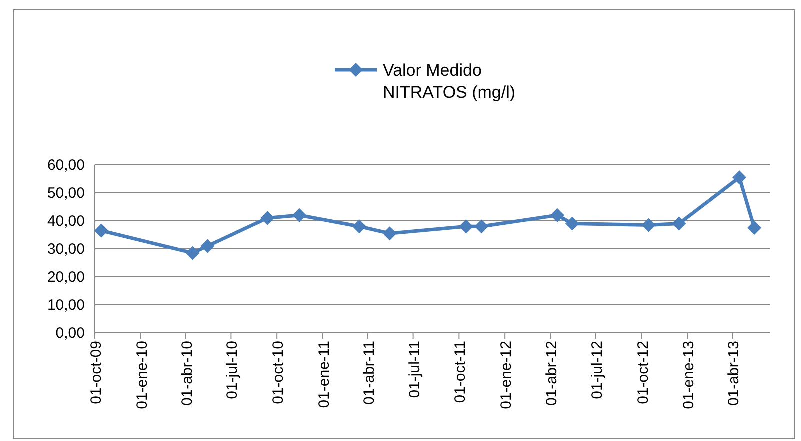  I want to click on x-tick-label: 01-oct-12, so click(643, 372).